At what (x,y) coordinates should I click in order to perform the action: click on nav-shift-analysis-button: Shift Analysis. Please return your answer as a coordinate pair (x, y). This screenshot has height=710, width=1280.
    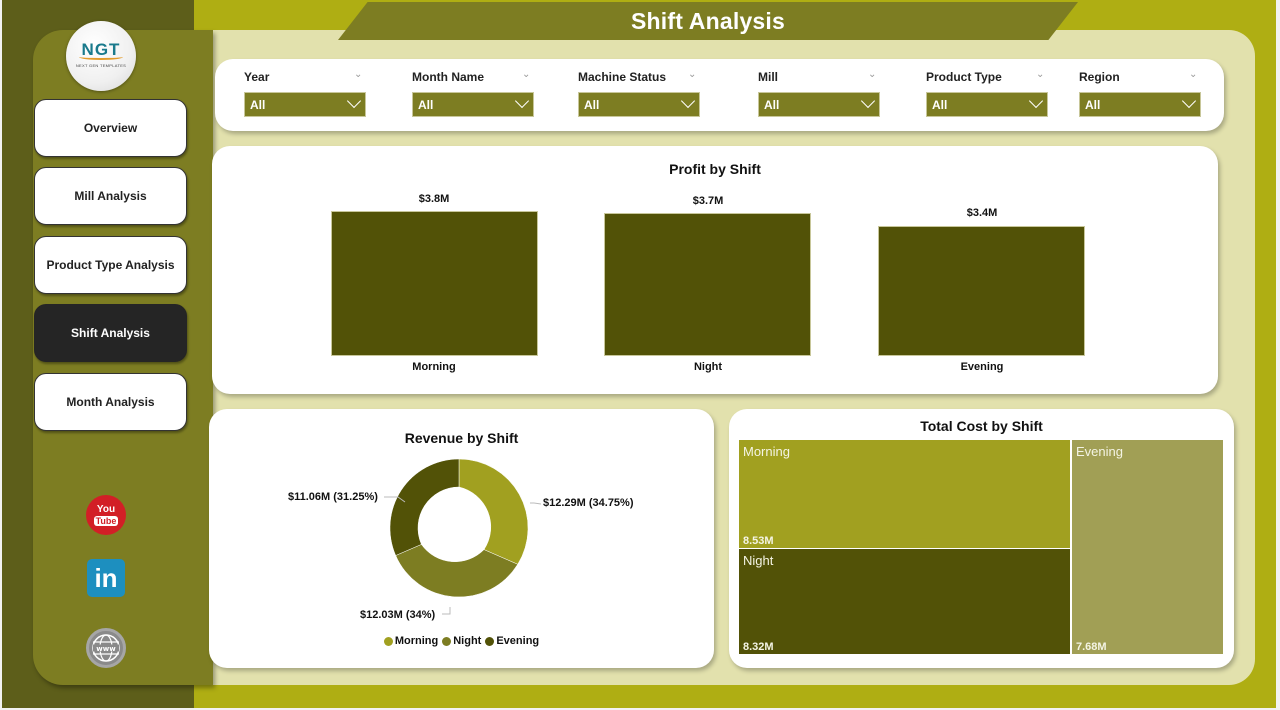
    Looking at the image, I should click on (110, 333).